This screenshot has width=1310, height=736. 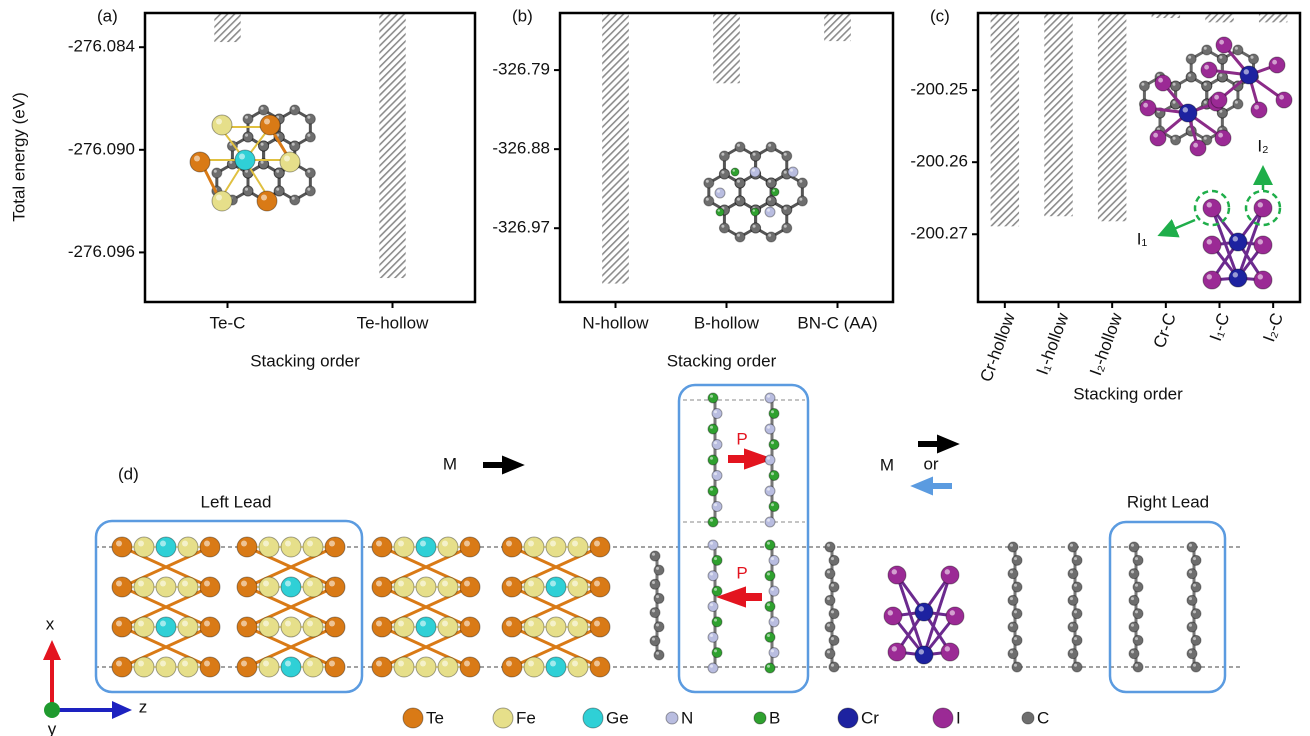 What do you see at coordinates (617, 717) in the screenshot?
I see `legend-label: Ge` at bounding box center [617, 717].